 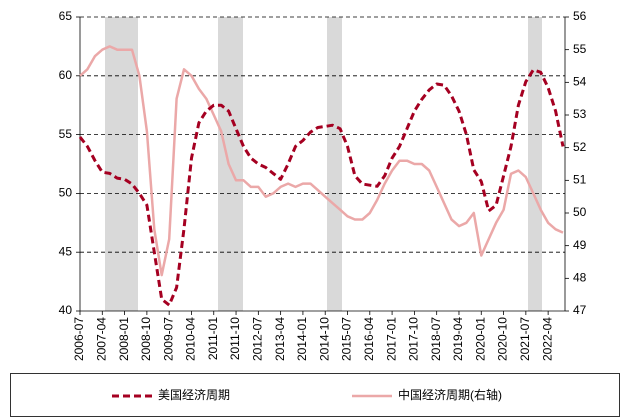 What do you see at coordinates (66, 251) in the screenshot?
I see `y-tick-label: 45` at bounding box center [66, 251].